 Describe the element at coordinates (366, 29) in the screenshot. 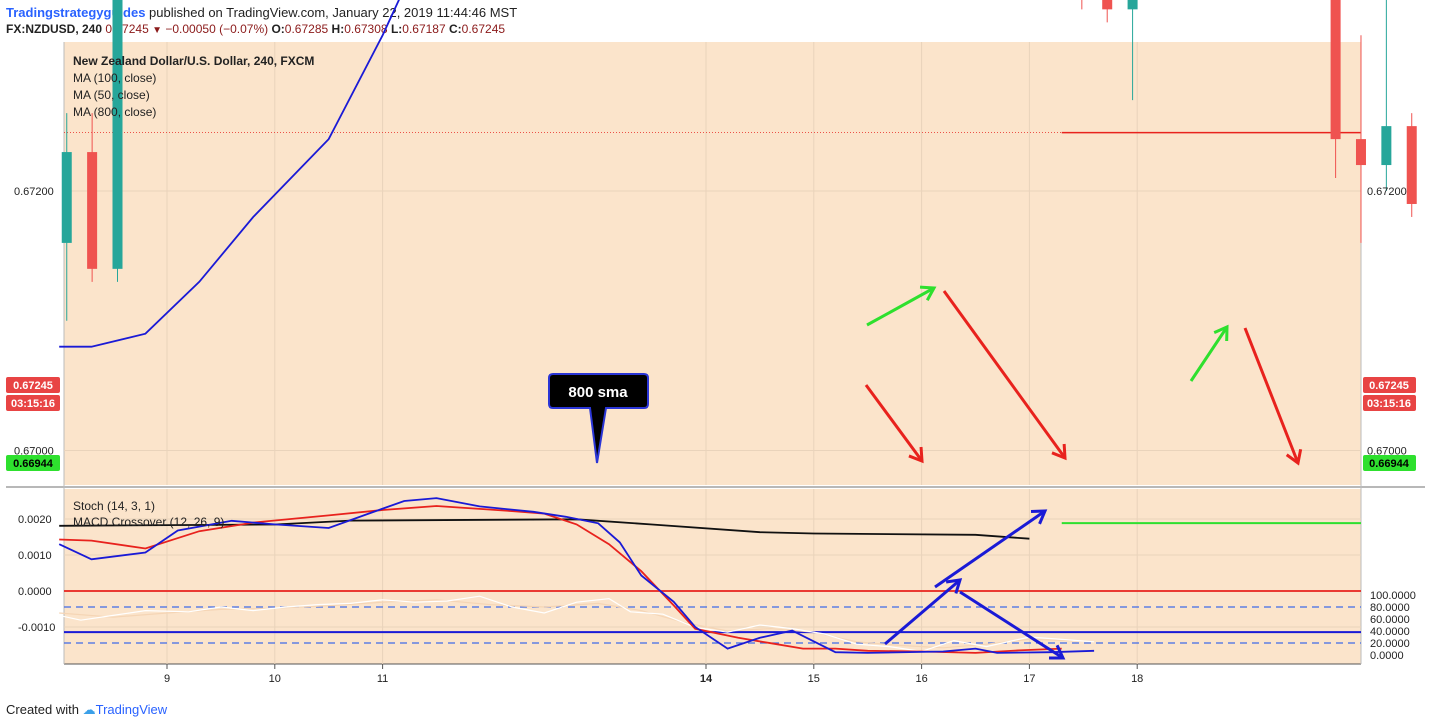

I see `high-value: 0.67308` at that location.